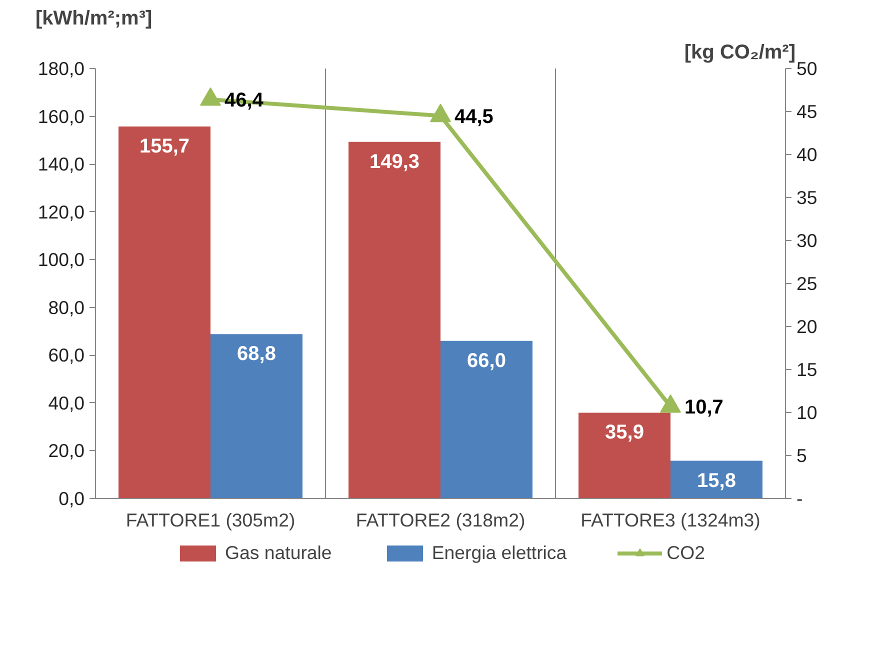 The image size is (888, 670). I want to click on y-tick-label: 140,0, so click(61, 164).